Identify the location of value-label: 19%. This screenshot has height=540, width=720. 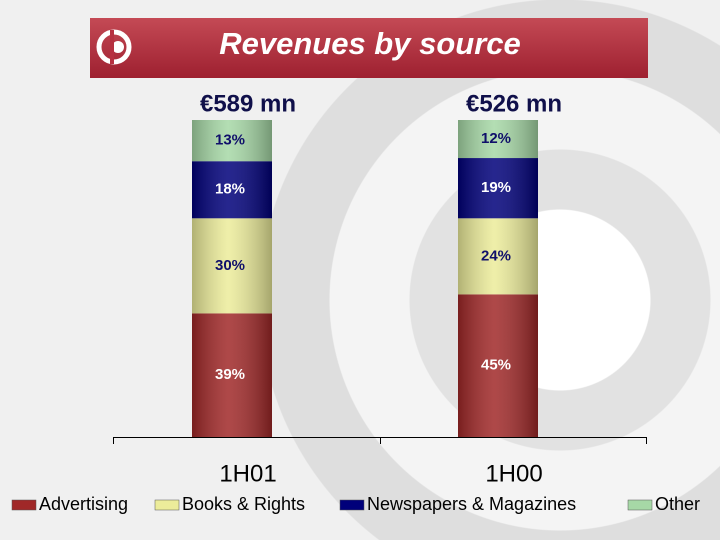
(496, 187).